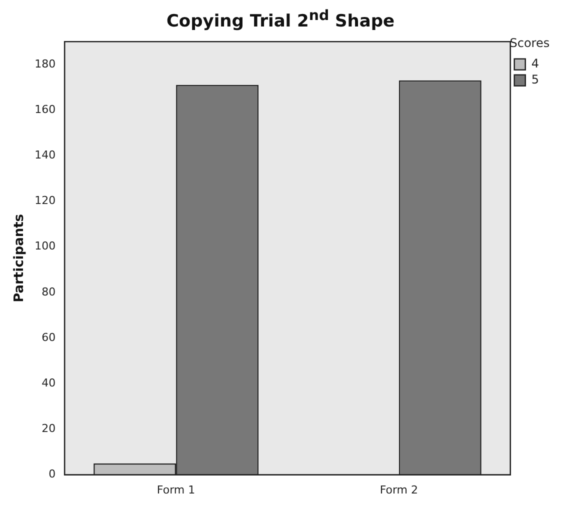  What do you see at coordinates (20, 258) in the screenshot?
I see `y-axis-title: Participants` at bounding box center [20, 258].